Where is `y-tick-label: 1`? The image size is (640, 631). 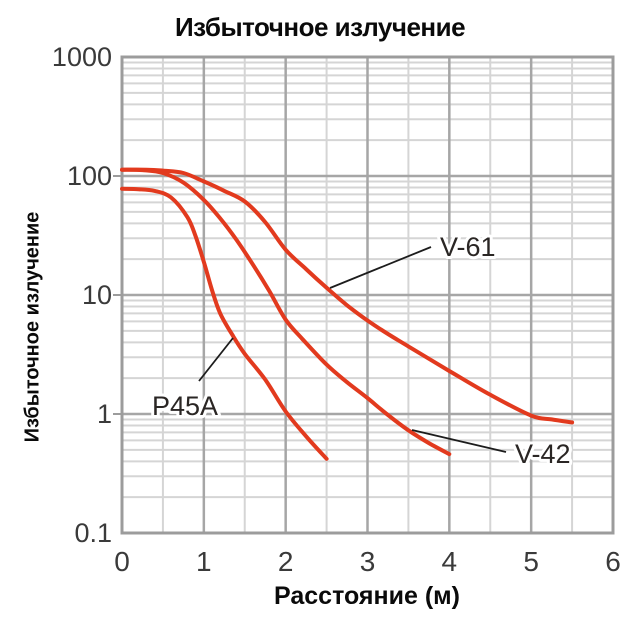 y-tick-label: 1 is located at coordinates (104, 414).